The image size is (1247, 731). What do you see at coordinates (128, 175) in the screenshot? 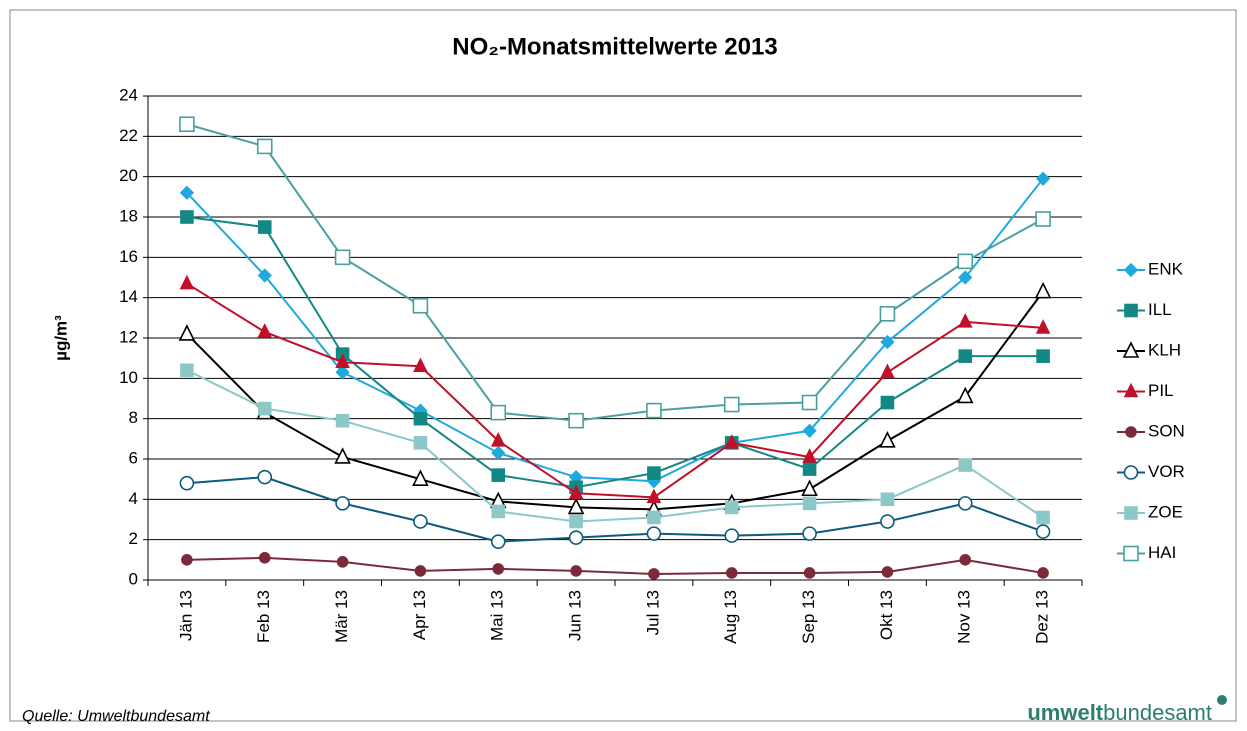
I see `y-tick-label: 20` at bounding box center [128, 175].